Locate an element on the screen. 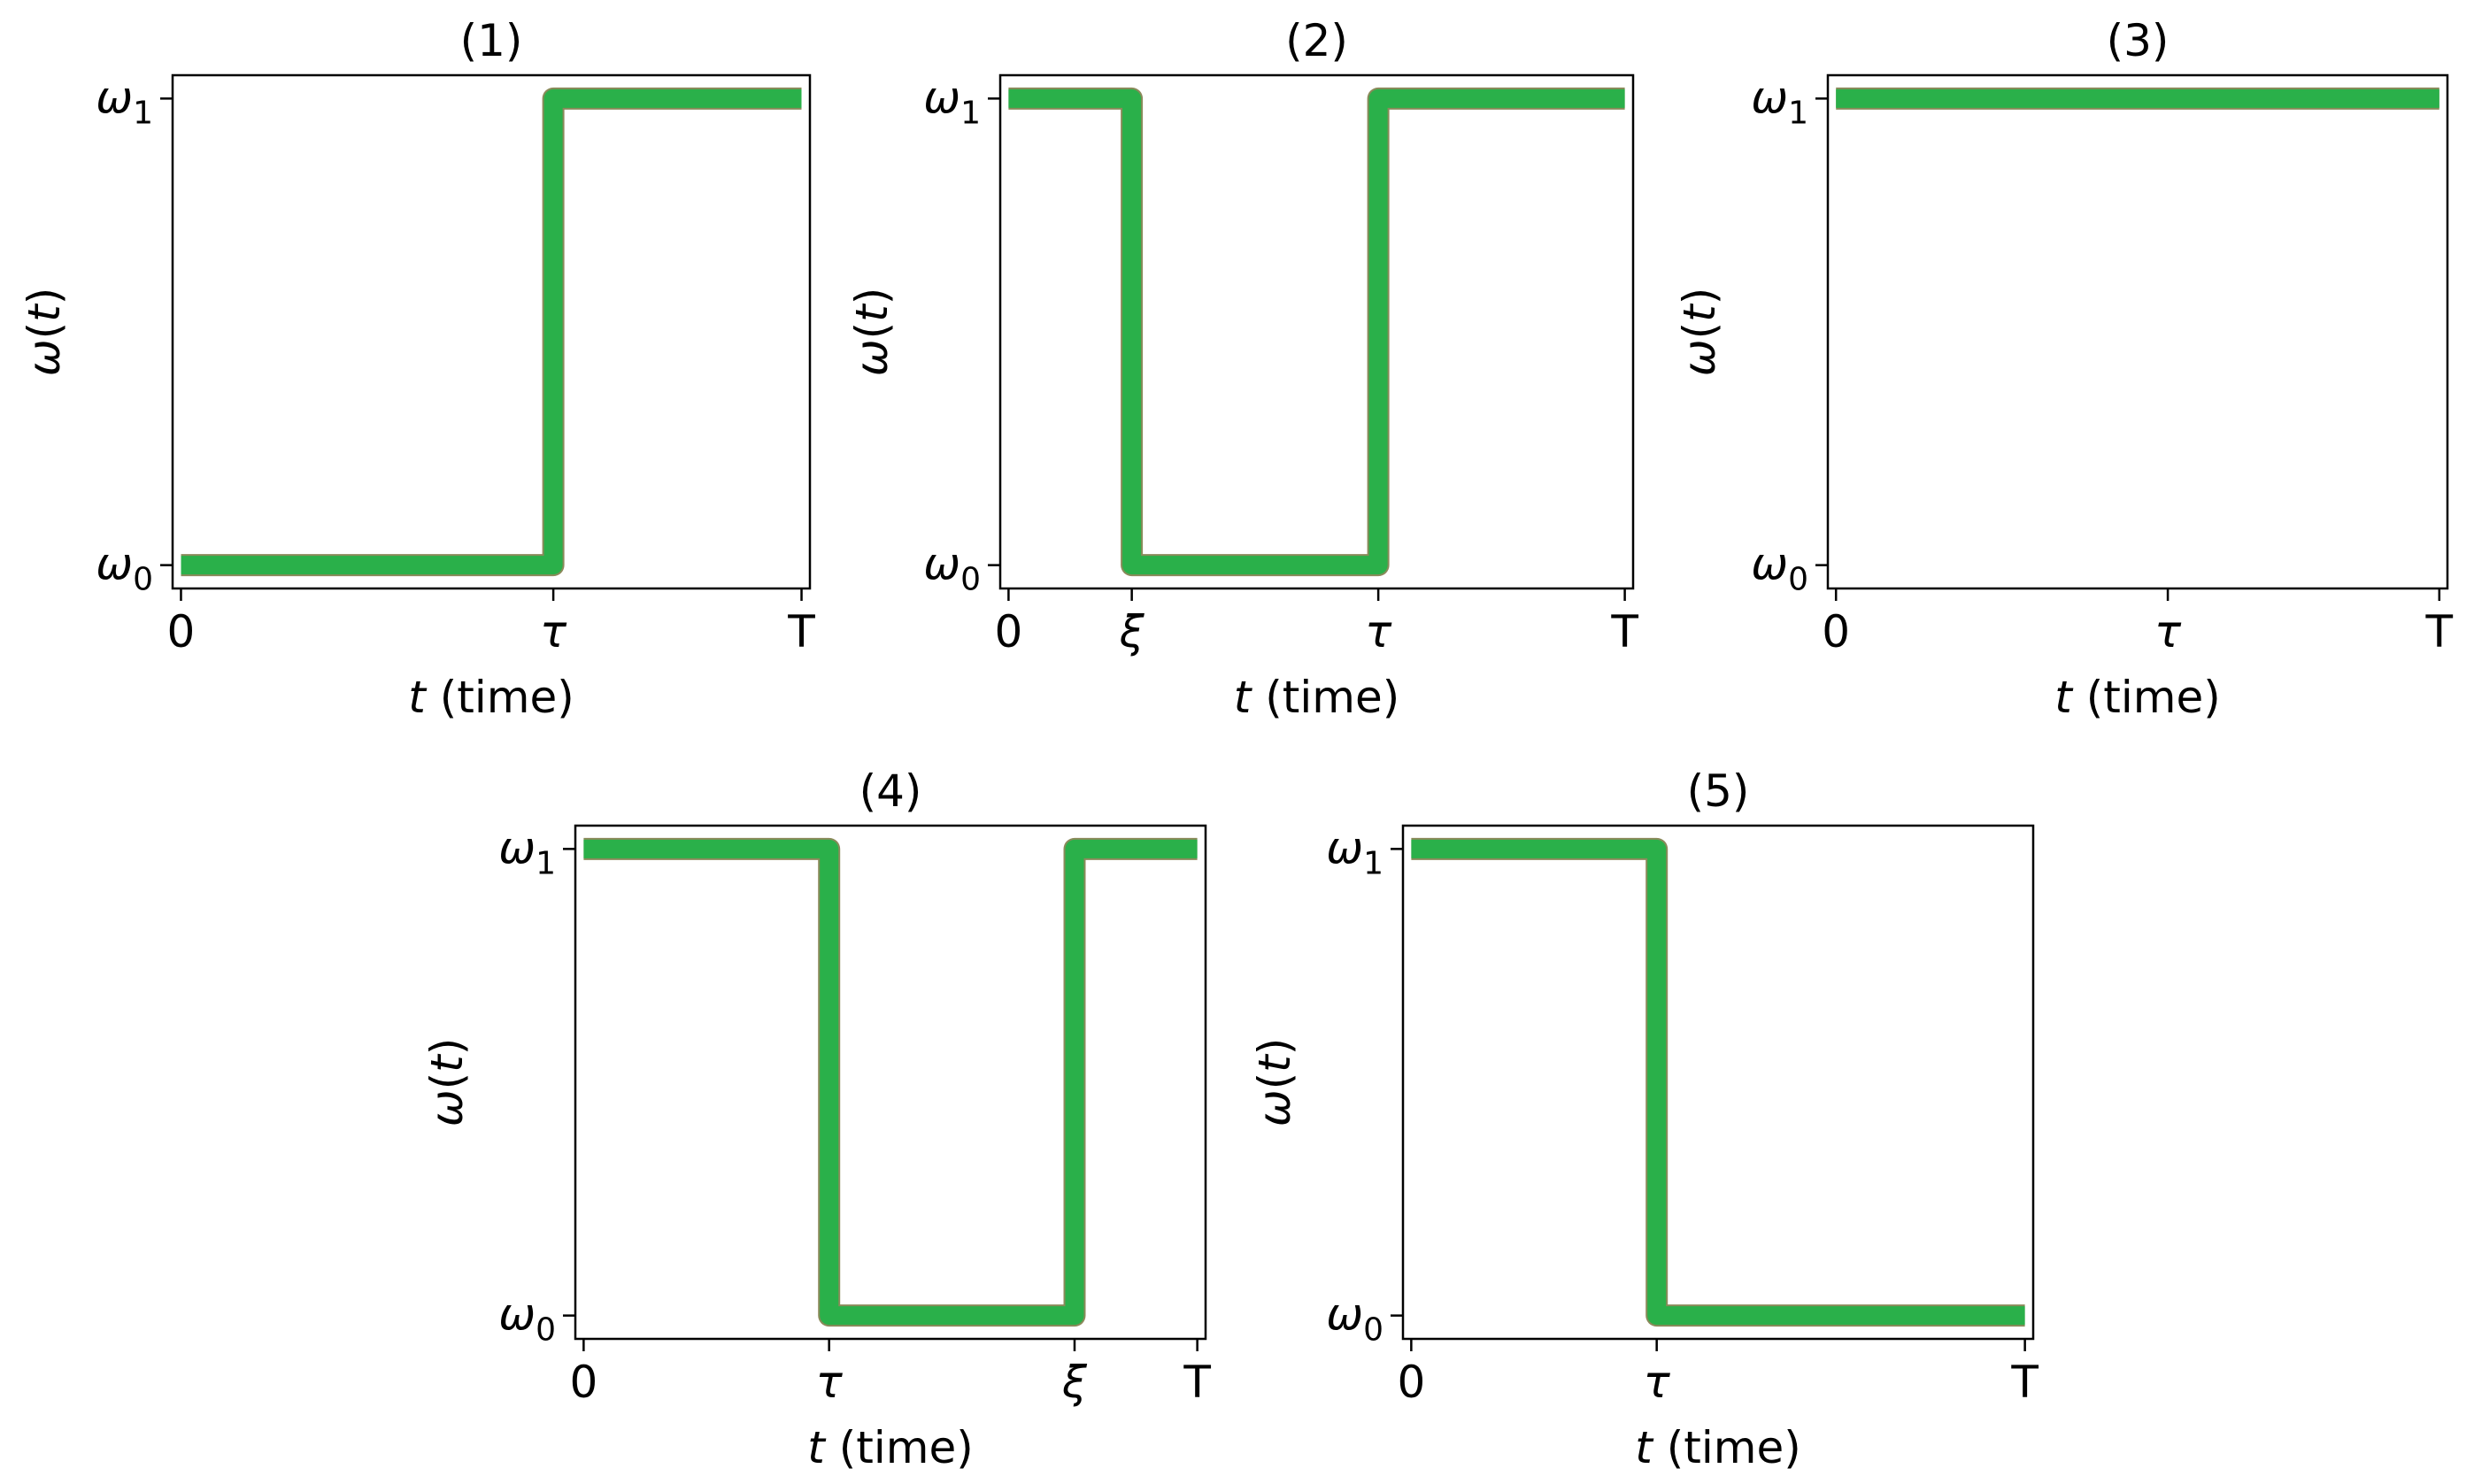 The height and width of the screenshot is (1484, 2474). subplot-title: (4) is located at coordinates (891, 791).